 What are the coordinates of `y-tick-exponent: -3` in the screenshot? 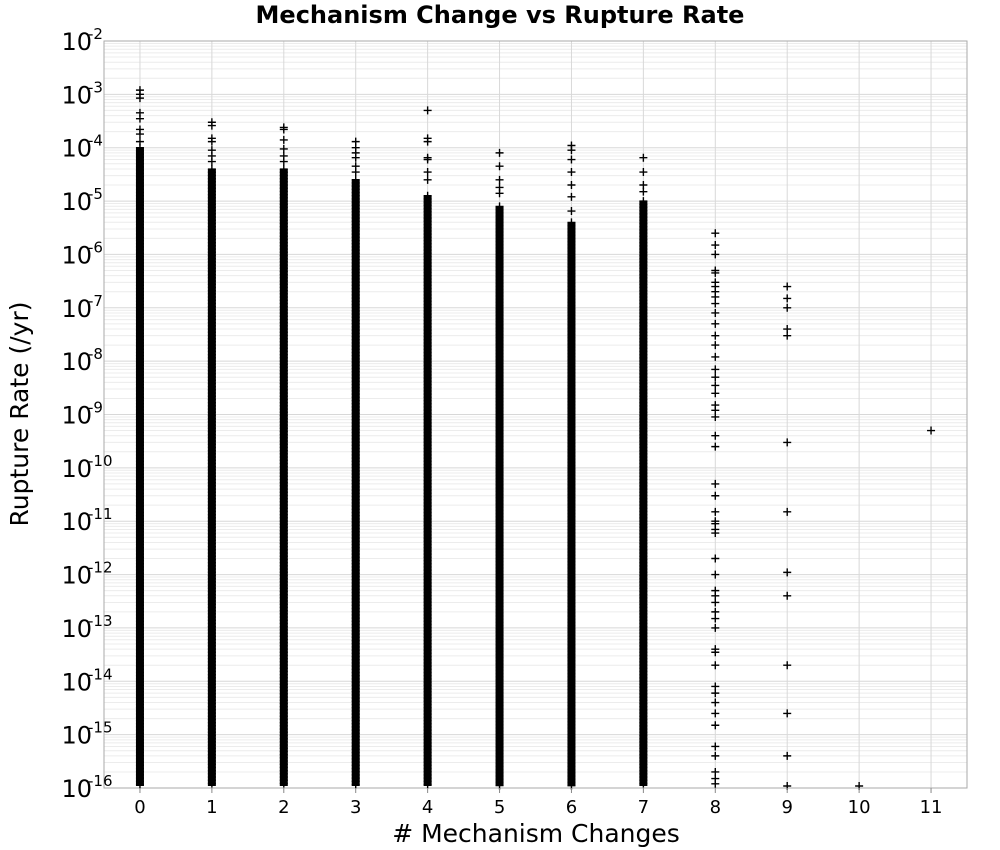 It's located at (95, 87).